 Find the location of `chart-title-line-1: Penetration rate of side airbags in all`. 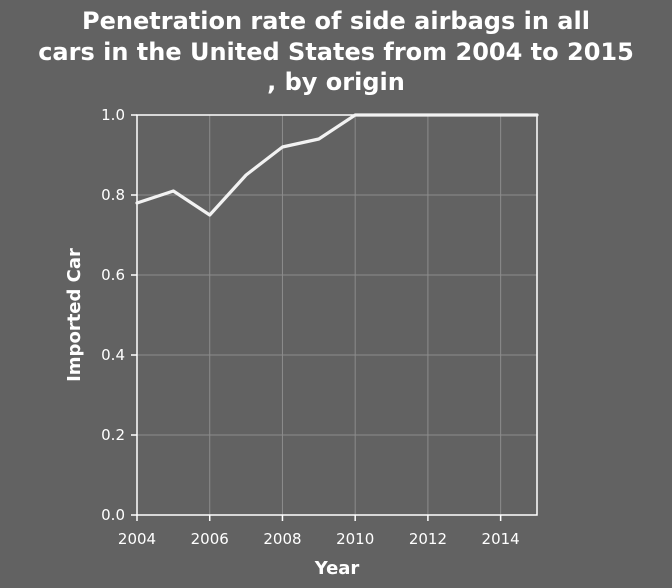

chart-title-line-1: Penetration rate of side airbags in all is located at coordinates (336, 21).